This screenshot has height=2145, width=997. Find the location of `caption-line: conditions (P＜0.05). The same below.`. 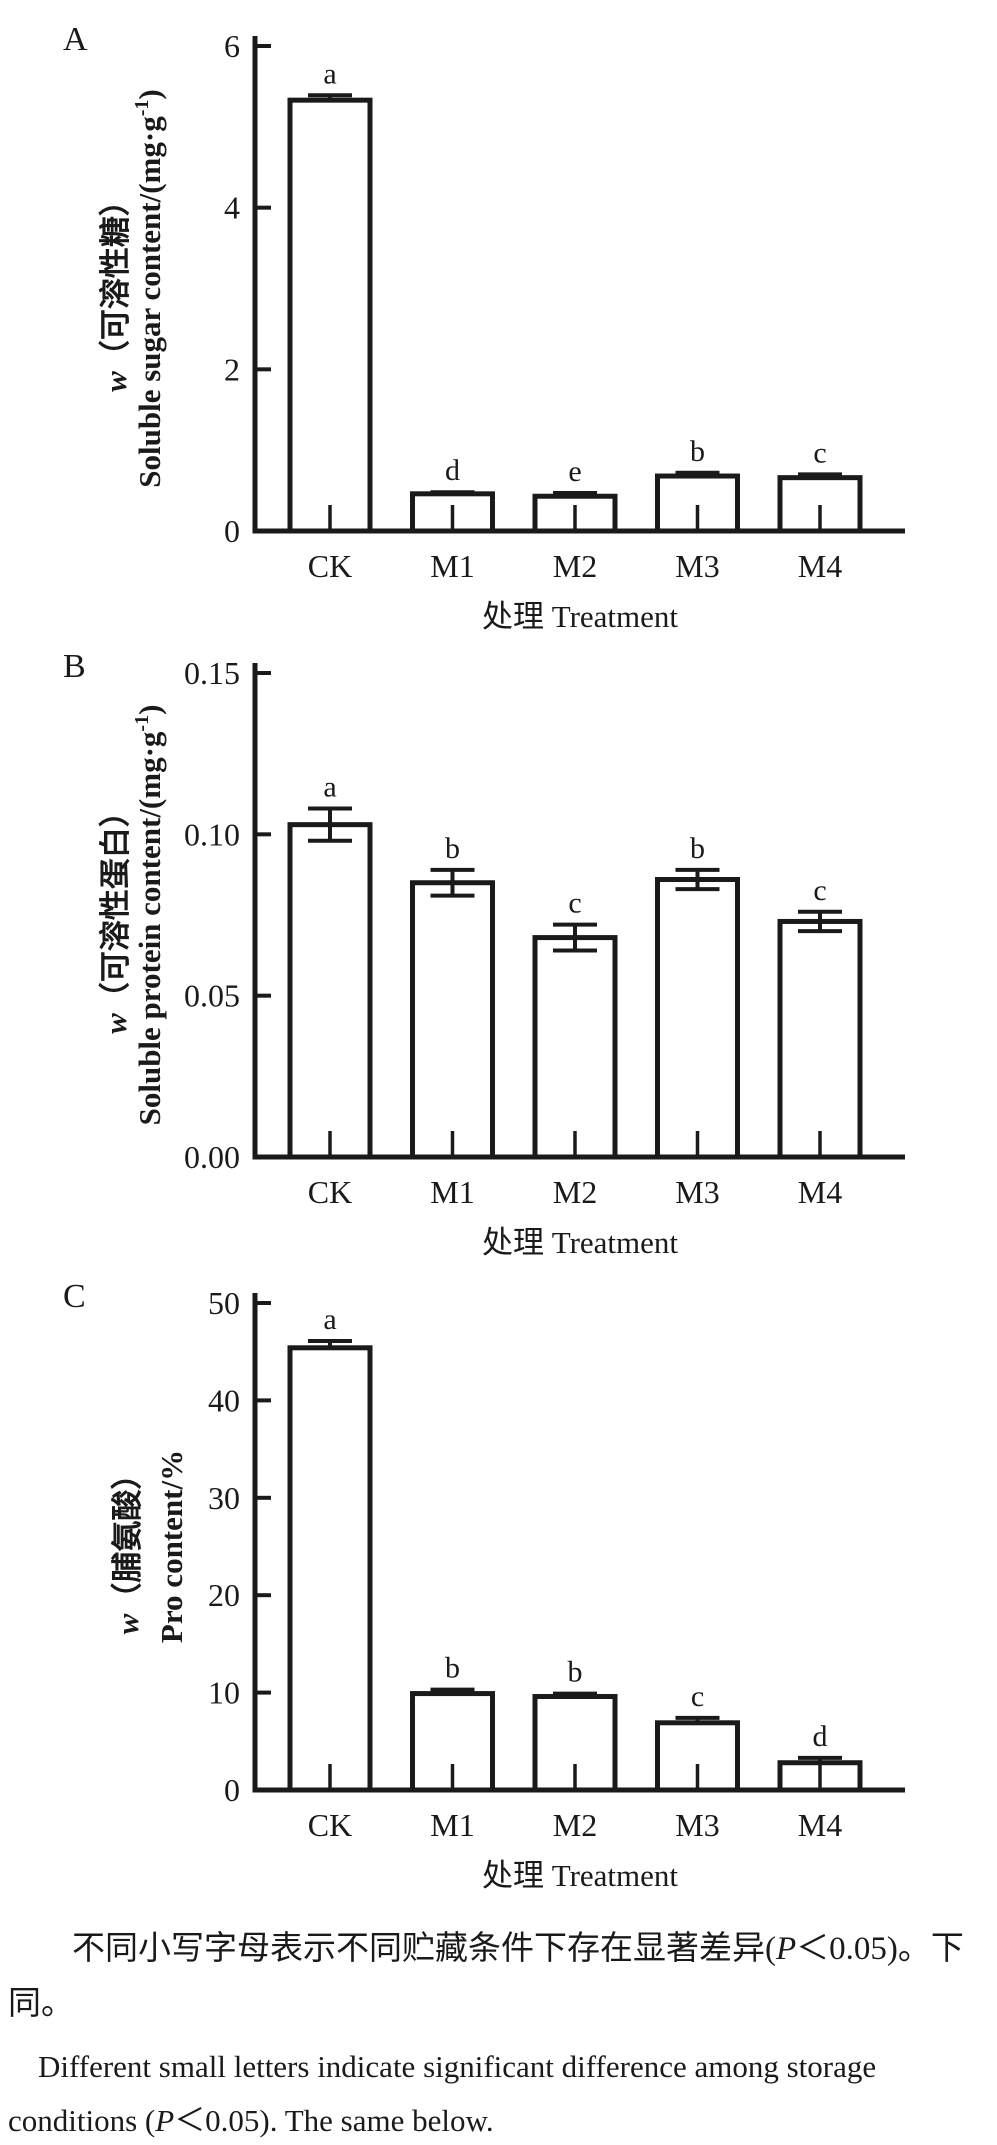

caption-line: conditions (P＜0.05). The same below. is located at coordinates (498, 2119).